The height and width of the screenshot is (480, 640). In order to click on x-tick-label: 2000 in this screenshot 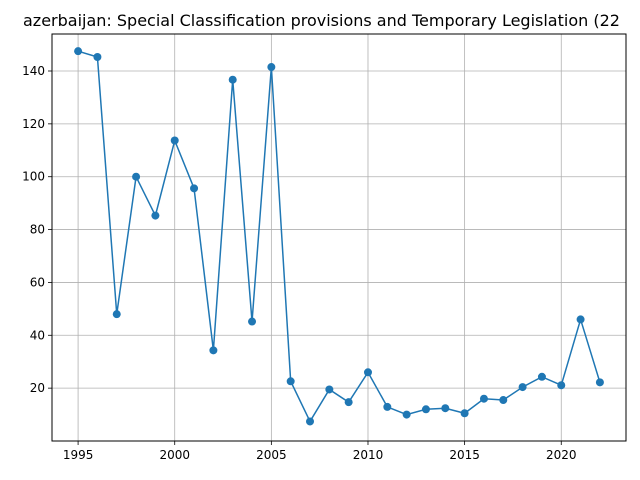, I will do `click(174, 455)`.